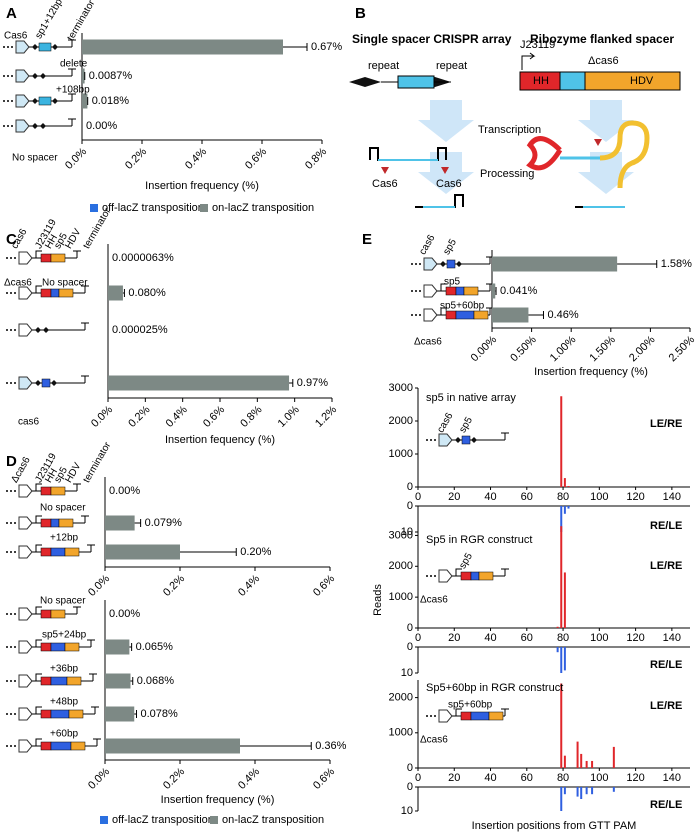  Describe the element at coordinates (562, 315) in the screenshot. I see `value-label: 0.46%` at that location.